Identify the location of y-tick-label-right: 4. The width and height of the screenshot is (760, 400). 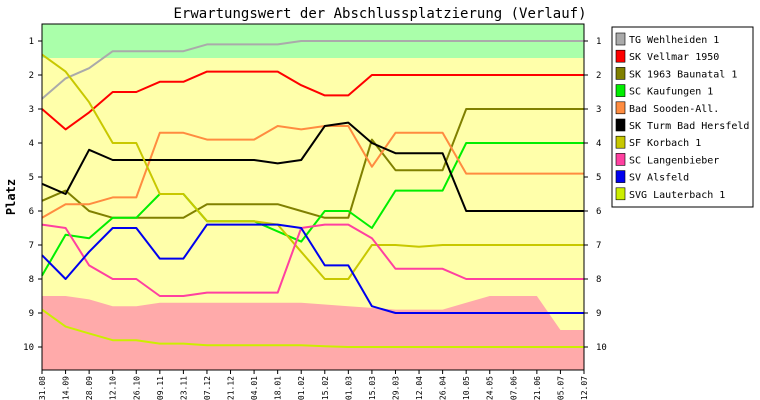
(598, 144).